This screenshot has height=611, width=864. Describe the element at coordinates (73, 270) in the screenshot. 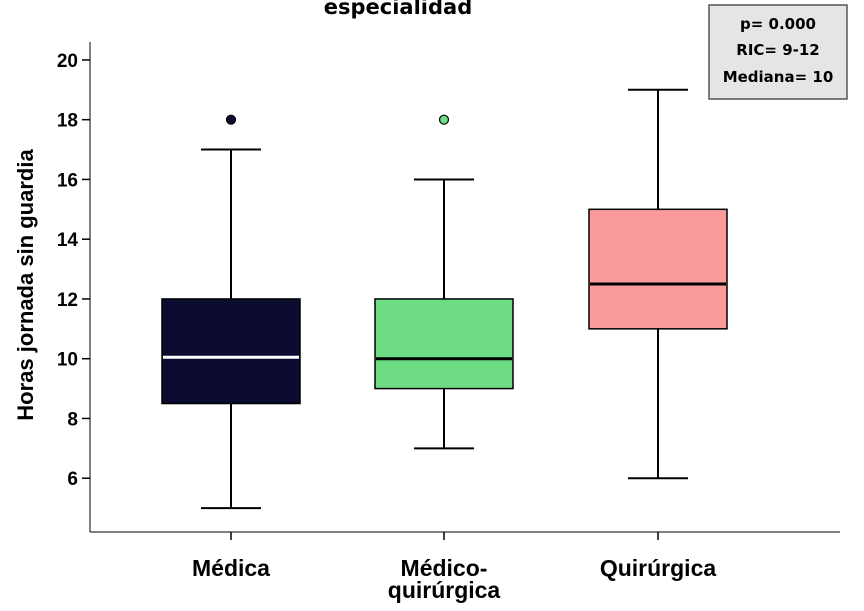

I see `y-axis-ticks: 6 8 10 12 14 16 18 20` at that location.